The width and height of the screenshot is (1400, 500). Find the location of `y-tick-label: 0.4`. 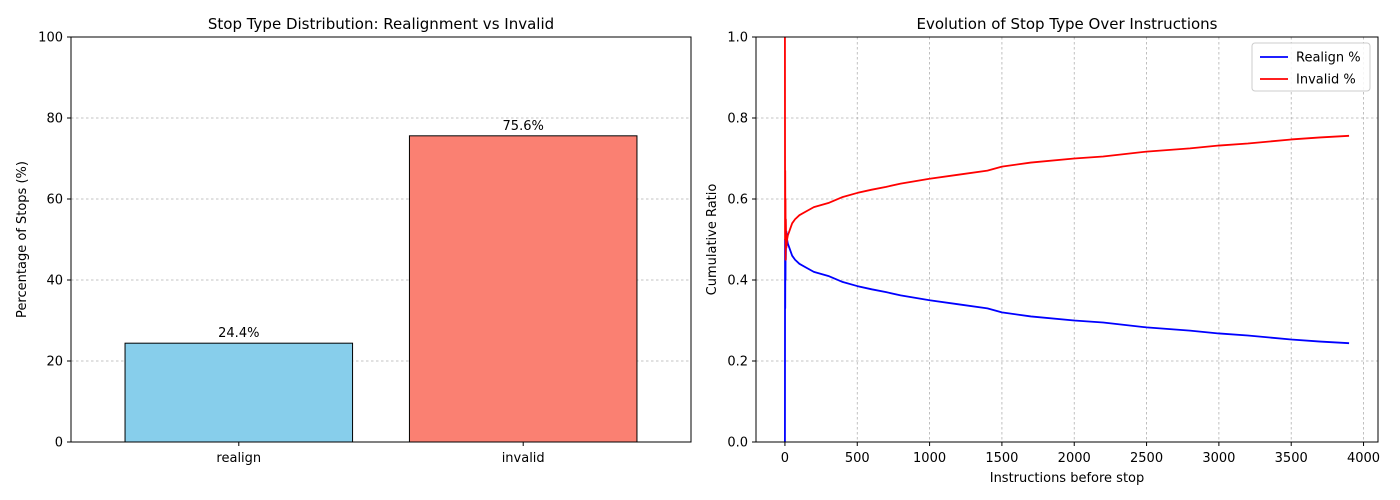

y-tick-label: 0.4 is located at coordinates (737, 281).